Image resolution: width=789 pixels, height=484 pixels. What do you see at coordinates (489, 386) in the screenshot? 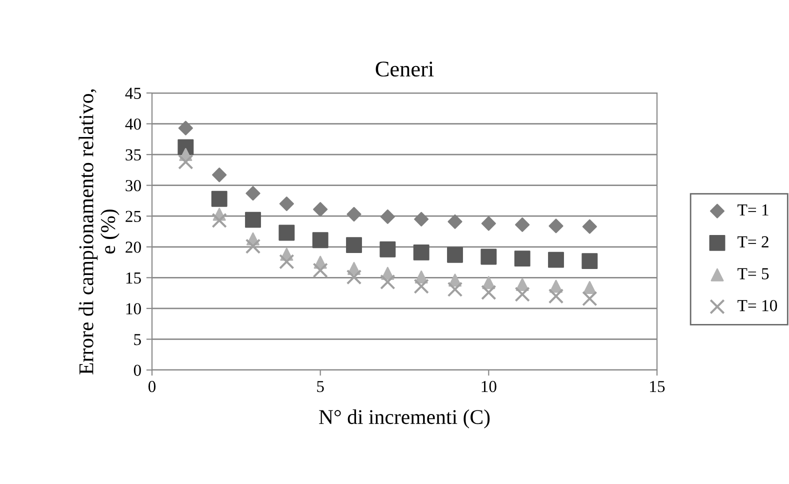
I see `x-tick-label: 10` at bounding box center [489, 386].